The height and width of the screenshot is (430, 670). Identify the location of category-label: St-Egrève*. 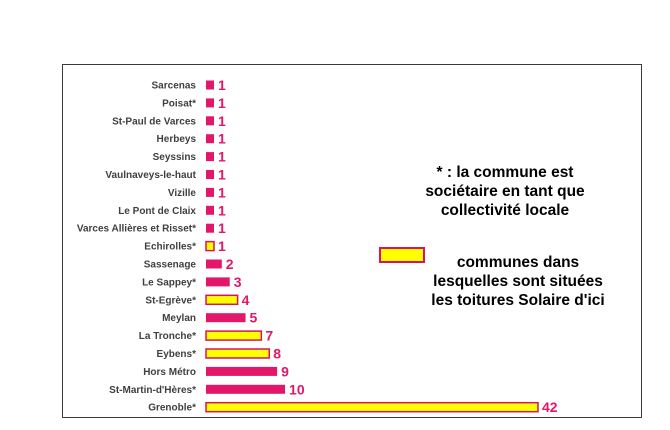
(170, 300).